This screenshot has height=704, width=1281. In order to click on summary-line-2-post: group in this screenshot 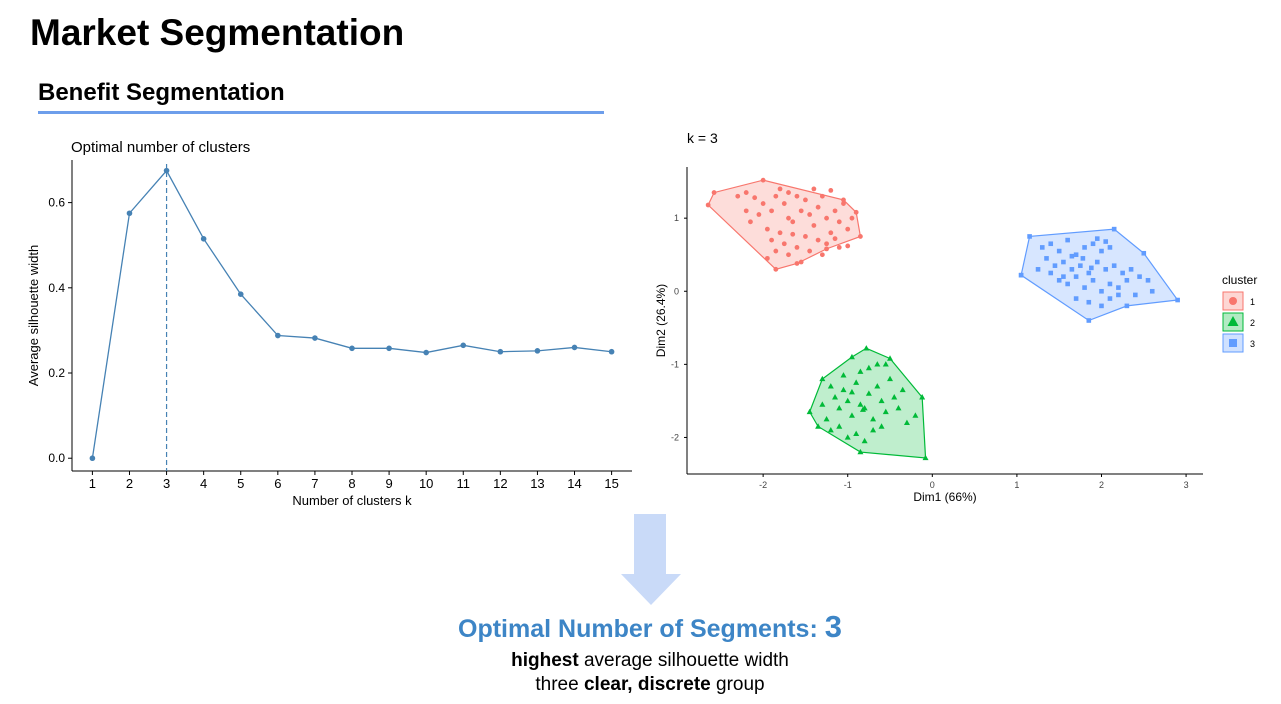, I will do `click(740, 684)`.